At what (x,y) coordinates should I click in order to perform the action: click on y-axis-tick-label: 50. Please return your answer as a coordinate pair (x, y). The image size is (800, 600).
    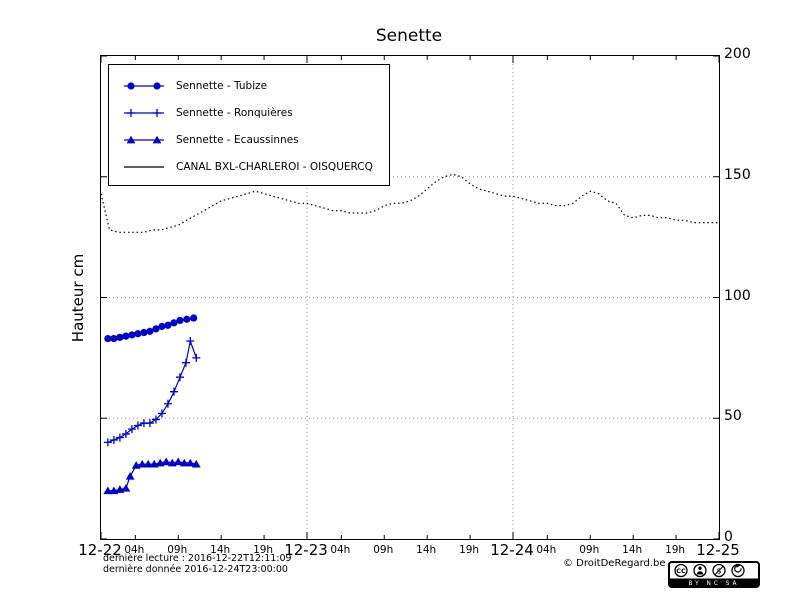
    Looking at the image, I should click on (733, 416).